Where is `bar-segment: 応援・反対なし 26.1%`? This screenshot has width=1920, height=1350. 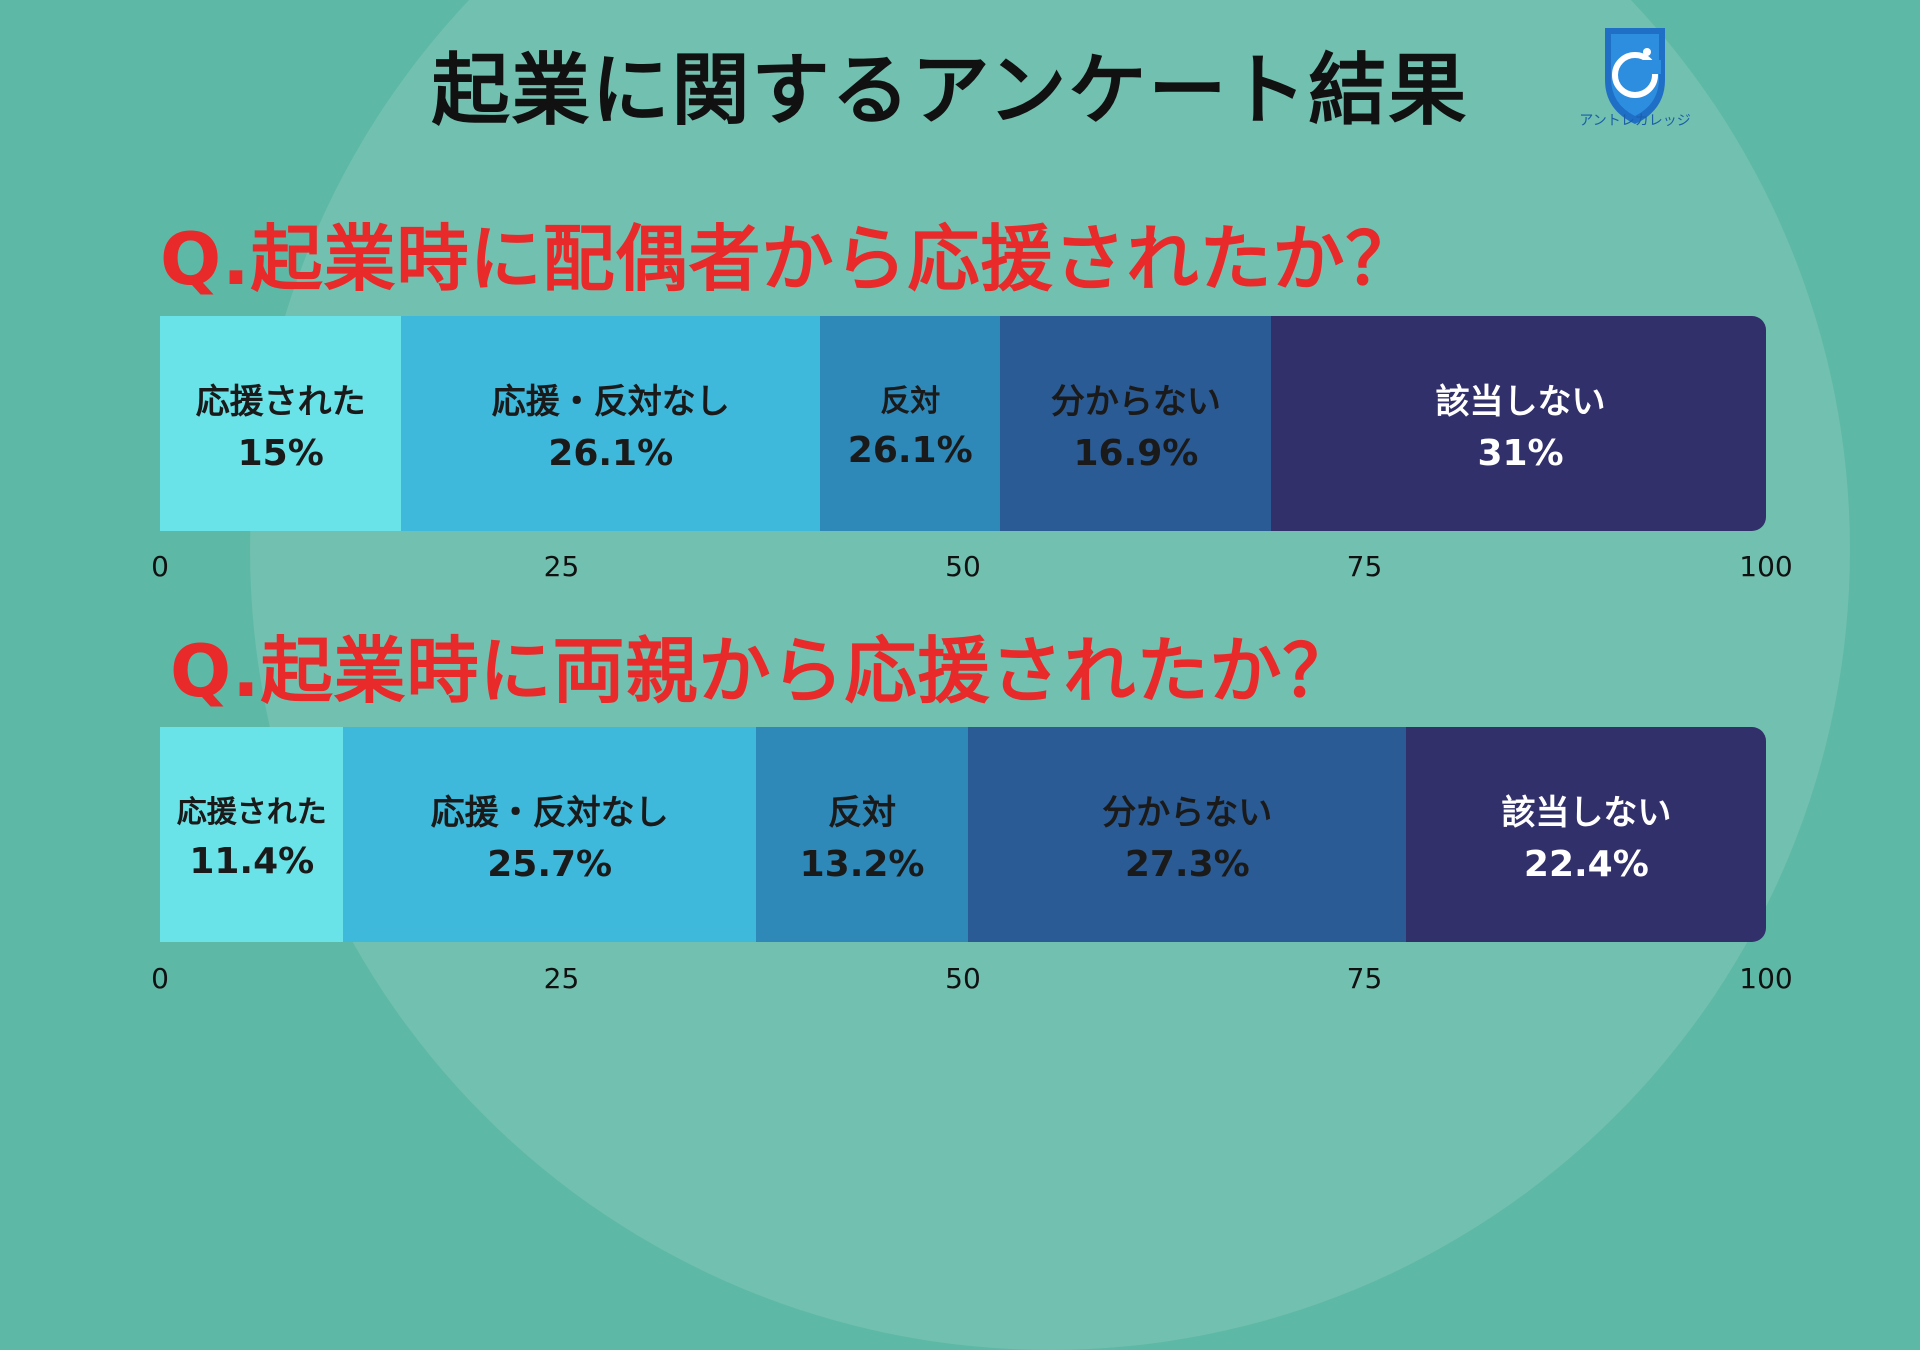 bar-segment: 応援・反対なし 26.1% is located at coordinates (610, 423).